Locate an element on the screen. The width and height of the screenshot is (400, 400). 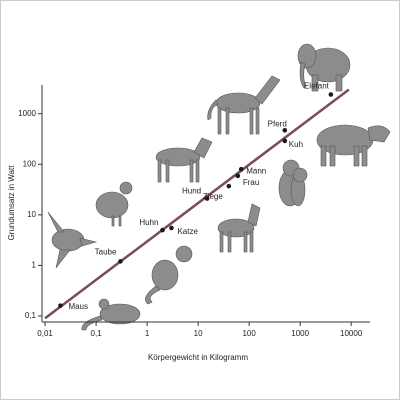
x-tick-label: 0,01 is located at coordinates (45, 333).